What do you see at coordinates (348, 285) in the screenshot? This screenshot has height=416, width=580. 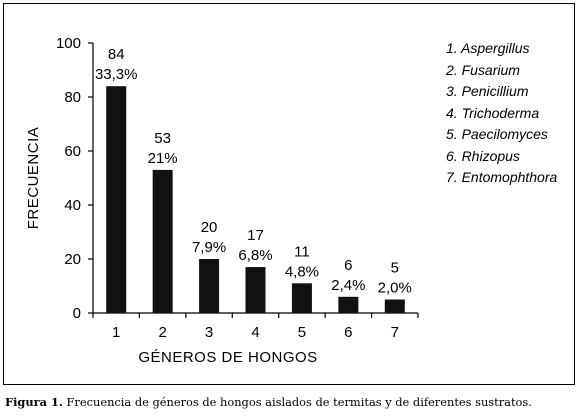 I see `bar-percent-label: 2,4%` at bounding box center [348, 285].